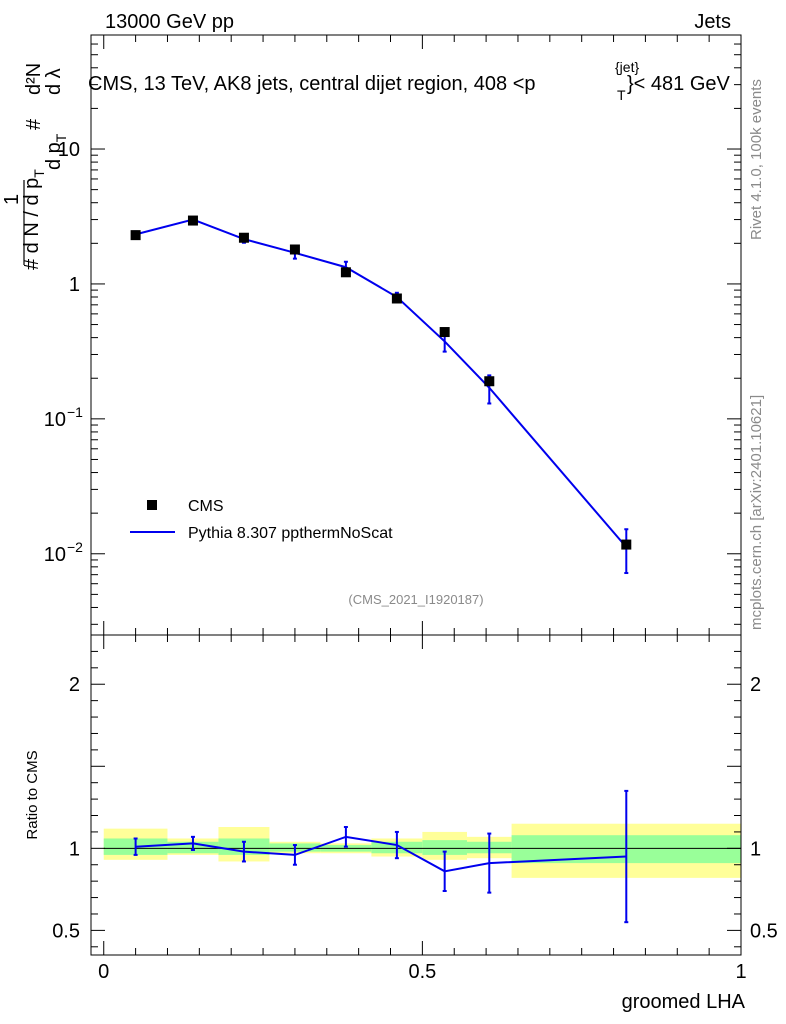 The width and height of the screenshot is (786, 1024). Describe the element at coordinates (34, 79) in the screenshot. I see `y-label-third-num: d²N` at that location.